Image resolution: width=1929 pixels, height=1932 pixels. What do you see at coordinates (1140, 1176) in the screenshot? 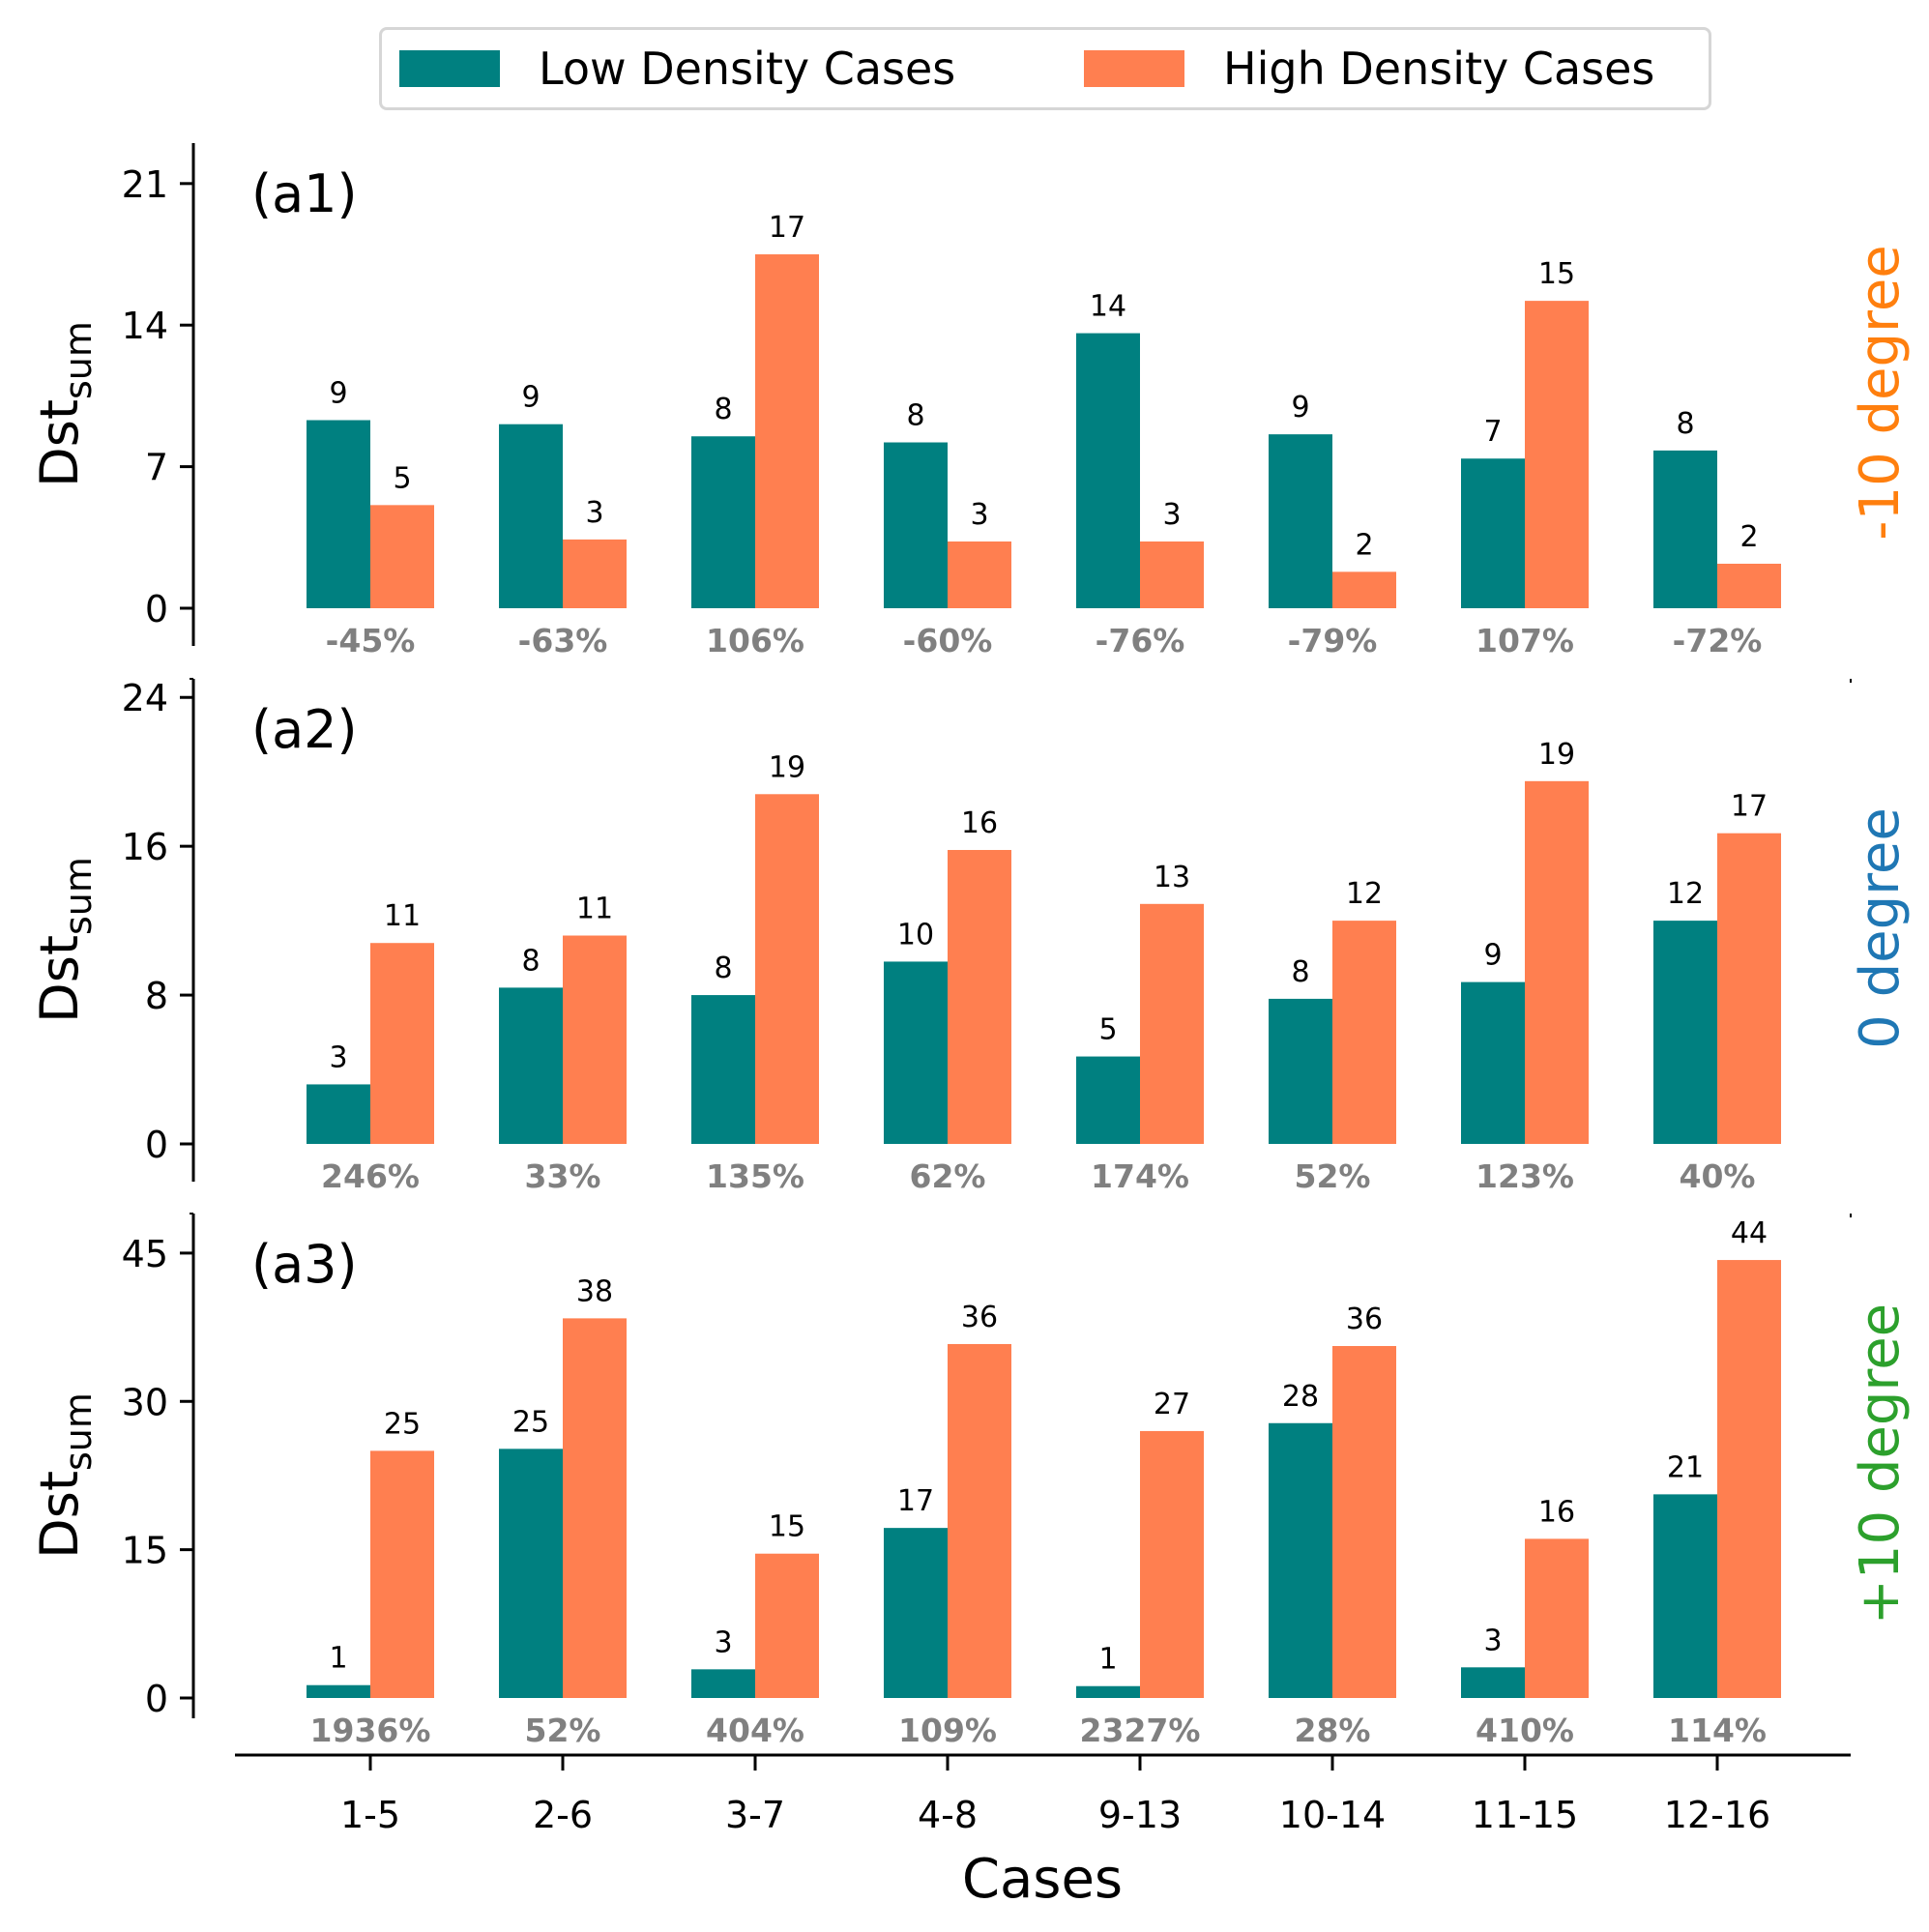
I see `percent-change-label: 174%` at bounding box center [1140, 1176].